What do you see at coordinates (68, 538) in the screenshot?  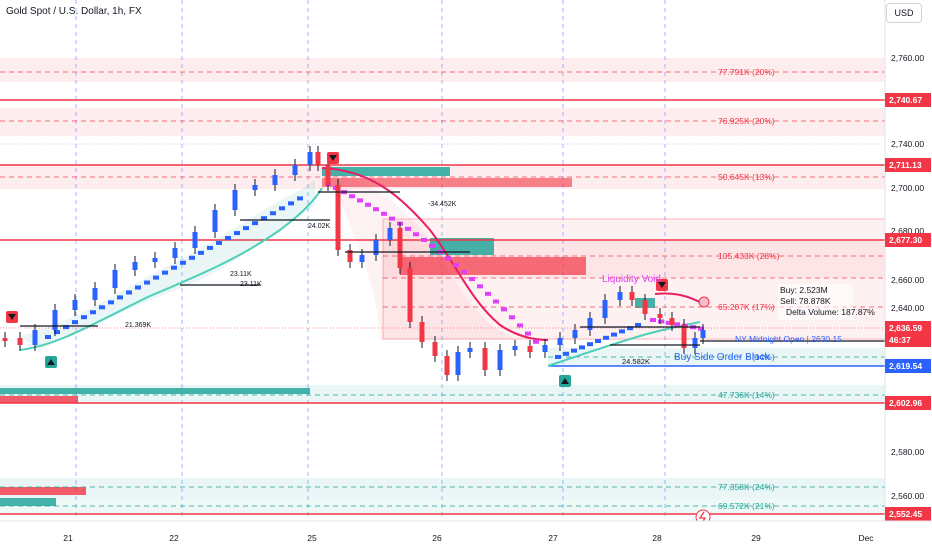 I see `time-tick: 21` at bounding box center [68, 538].